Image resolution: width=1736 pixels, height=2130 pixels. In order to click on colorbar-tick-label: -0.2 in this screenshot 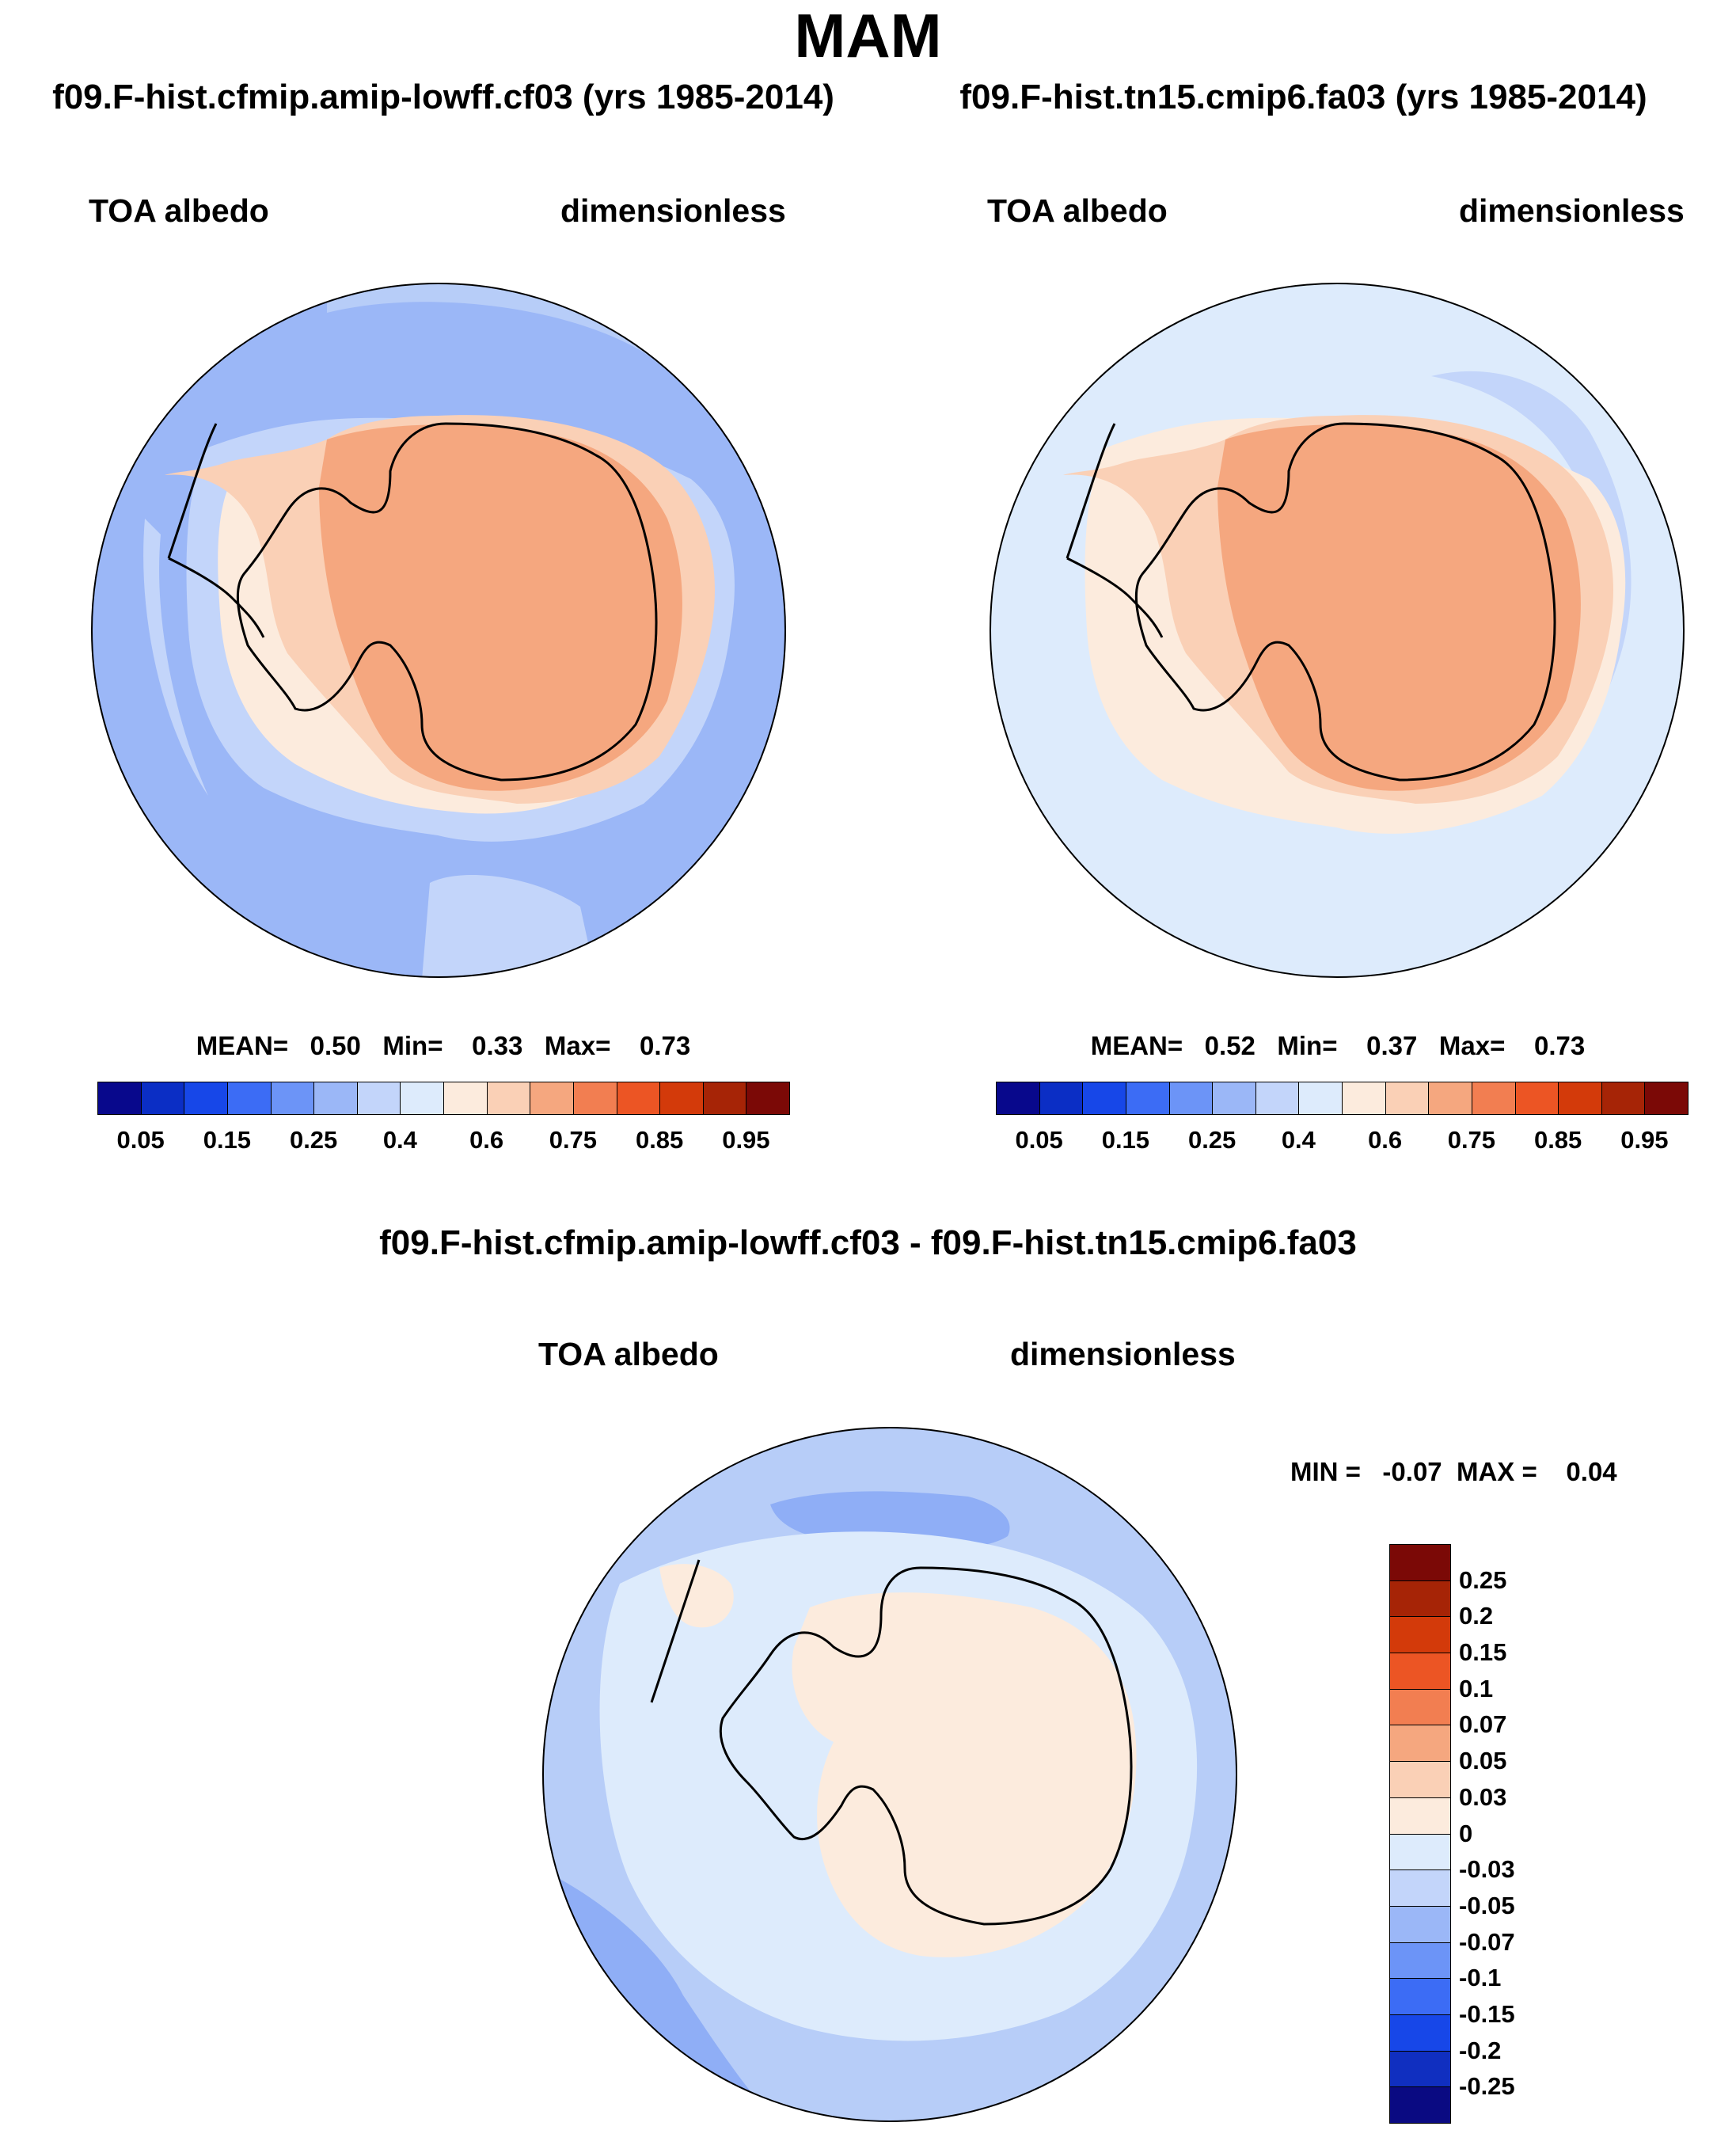, I will do `click(1480, 2050)`.